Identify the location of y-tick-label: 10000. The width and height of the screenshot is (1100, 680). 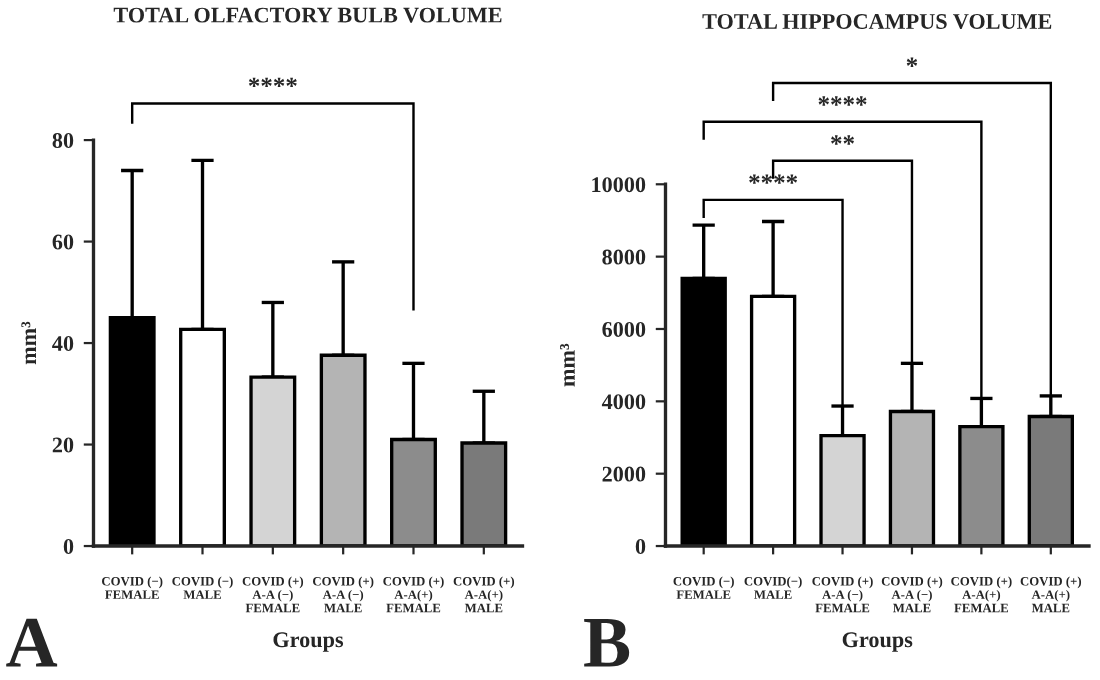
(619, 185).